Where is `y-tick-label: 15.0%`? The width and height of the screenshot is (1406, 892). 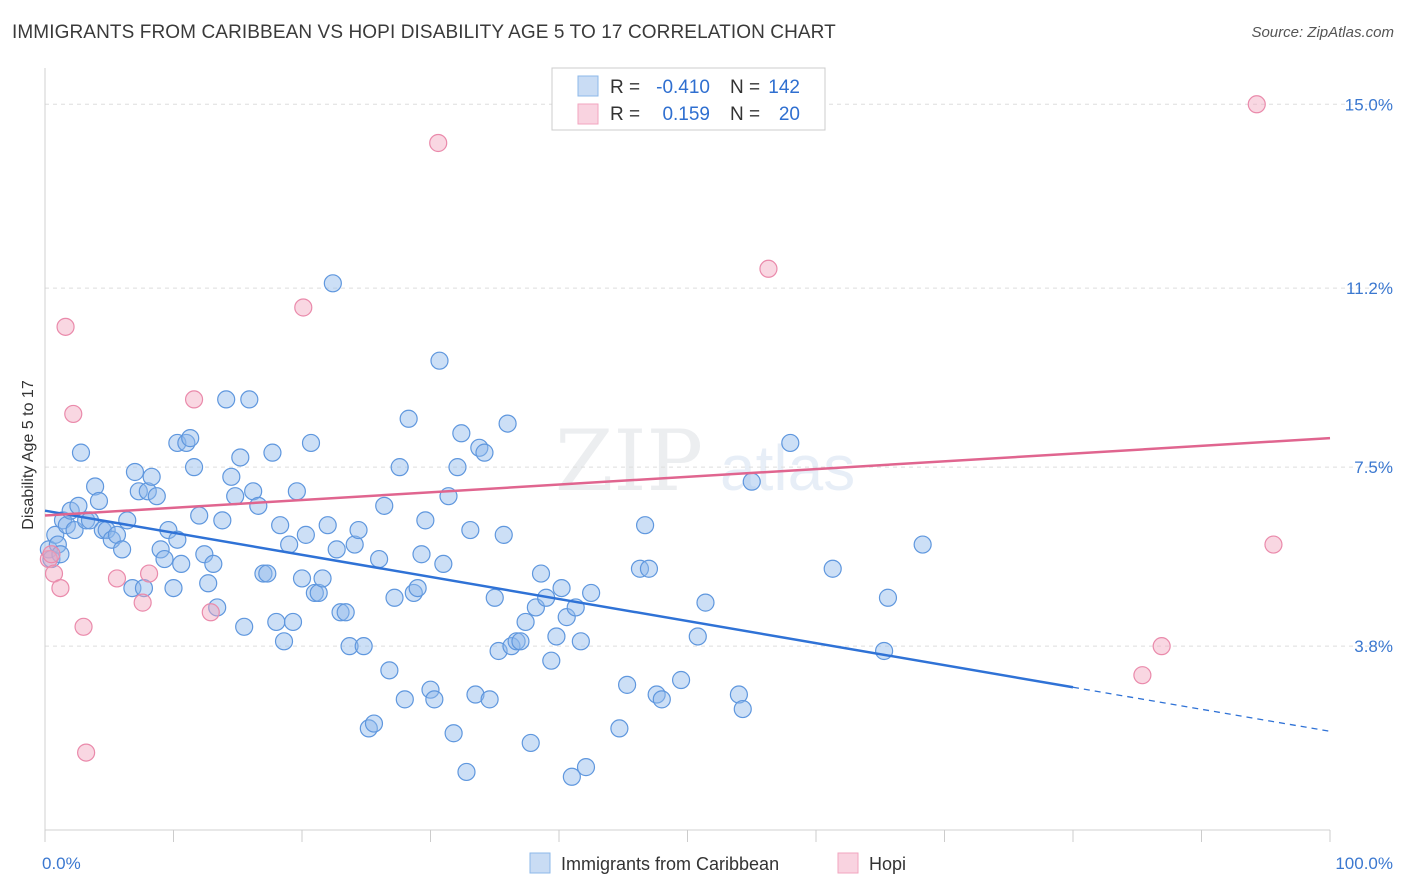
y-tick-label: 15.0% is located at coordinates (1369, 104).